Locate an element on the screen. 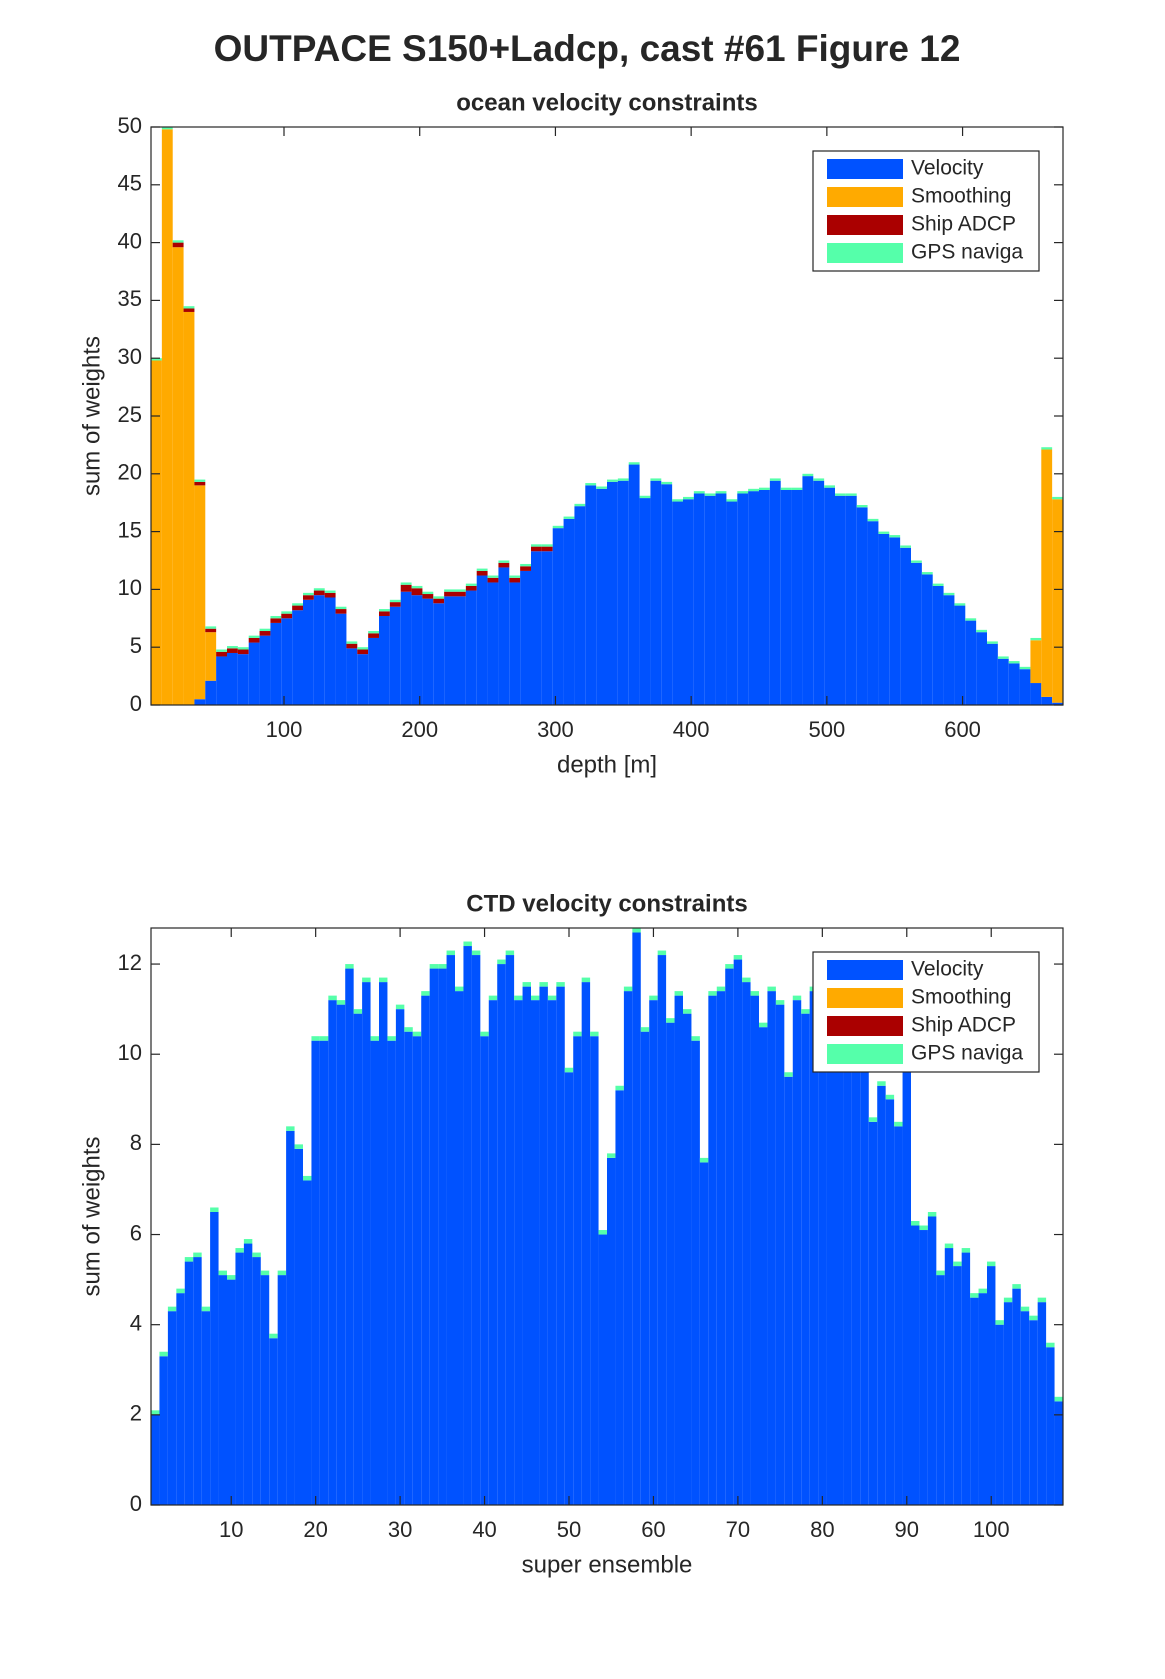  x-tick-label: 600 is located at coordinates (962, 729).